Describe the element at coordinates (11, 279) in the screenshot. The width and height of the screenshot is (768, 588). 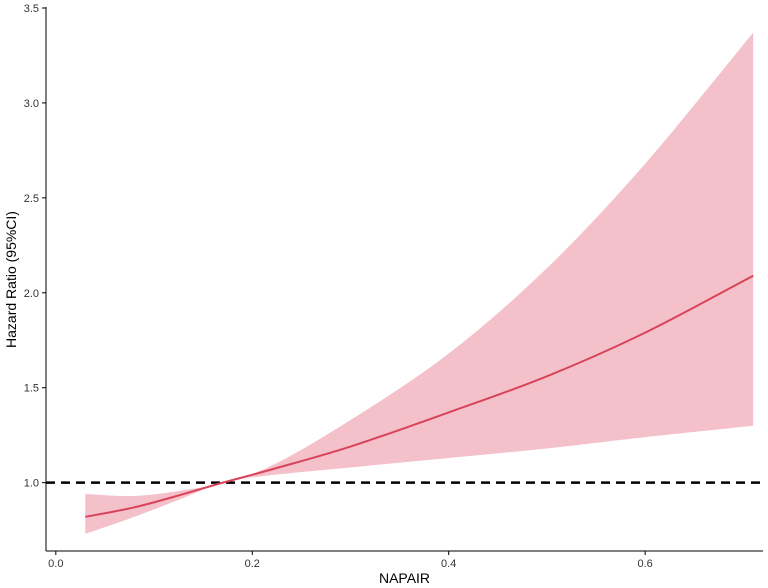
I see `y-axis-title: Hazard Ratio (95%CI)` at that location.